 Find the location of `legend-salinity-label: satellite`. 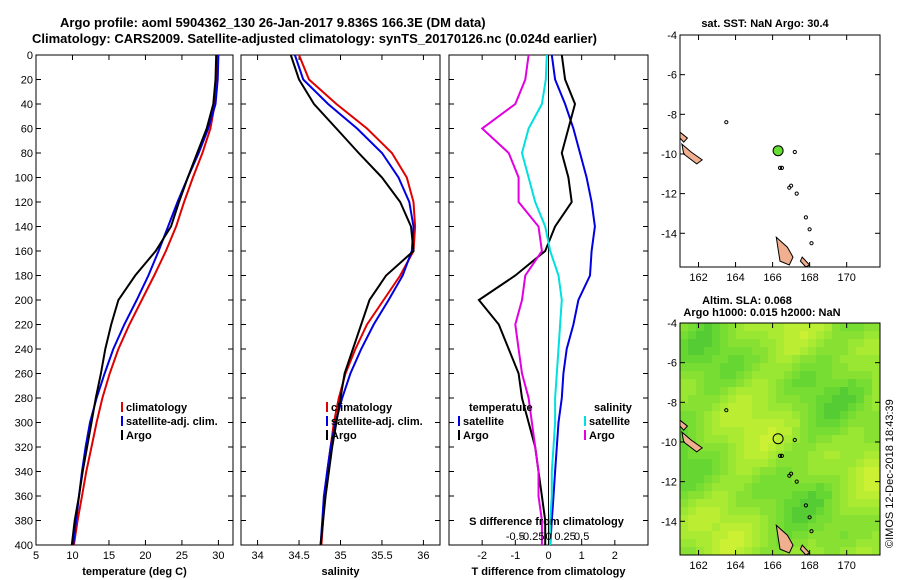

legend-salinity-label: satellite is located at coordinates (609, 422).